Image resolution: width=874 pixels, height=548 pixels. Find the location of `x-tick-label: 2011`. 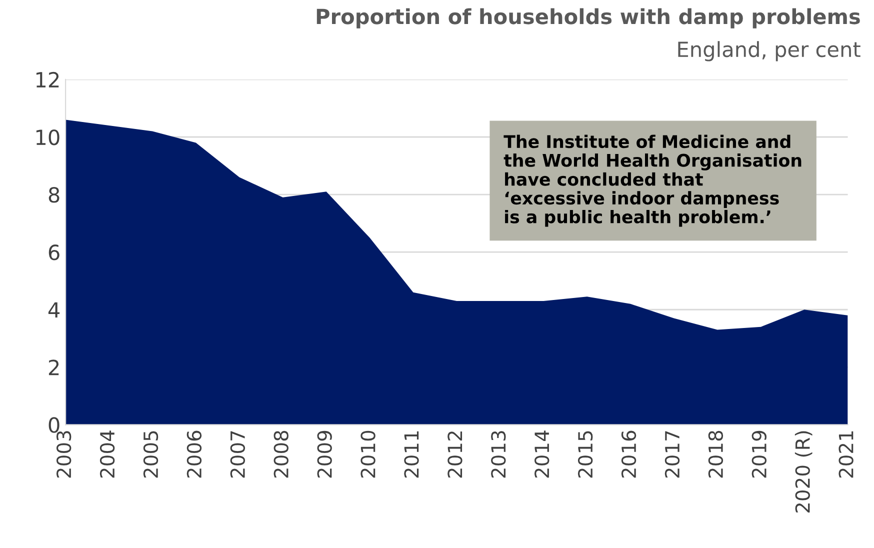

x-tick-label: 2011 is located at coordinates (411, 454).